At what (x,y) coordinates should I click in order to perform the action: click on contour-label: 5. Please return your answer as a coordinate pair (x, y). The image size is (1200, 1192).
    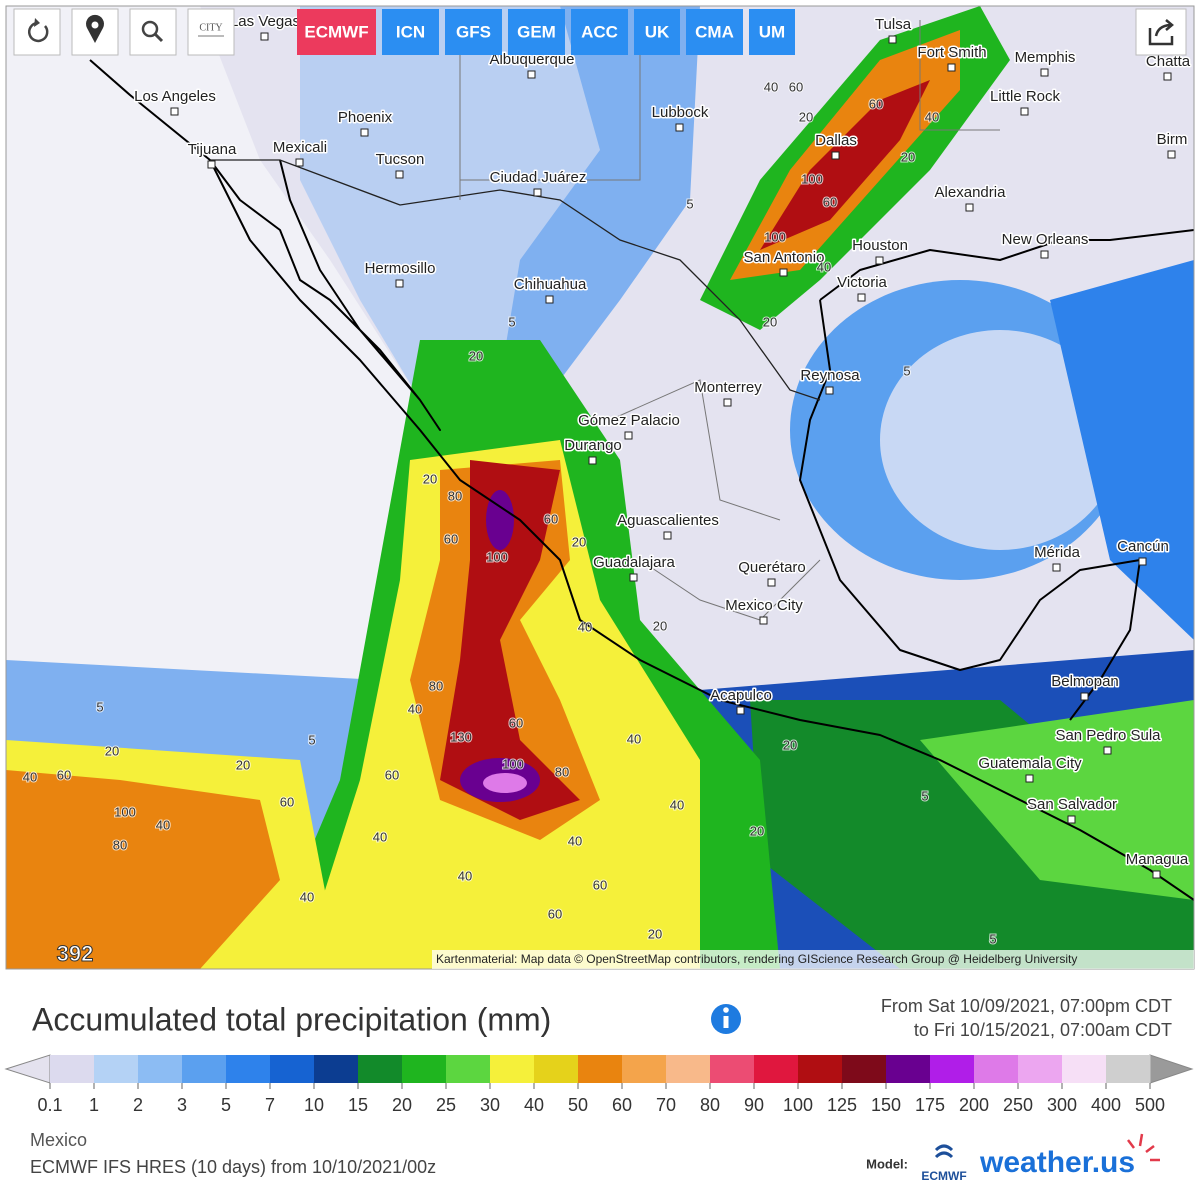
    Looking at the image, I should click on (906, 370).